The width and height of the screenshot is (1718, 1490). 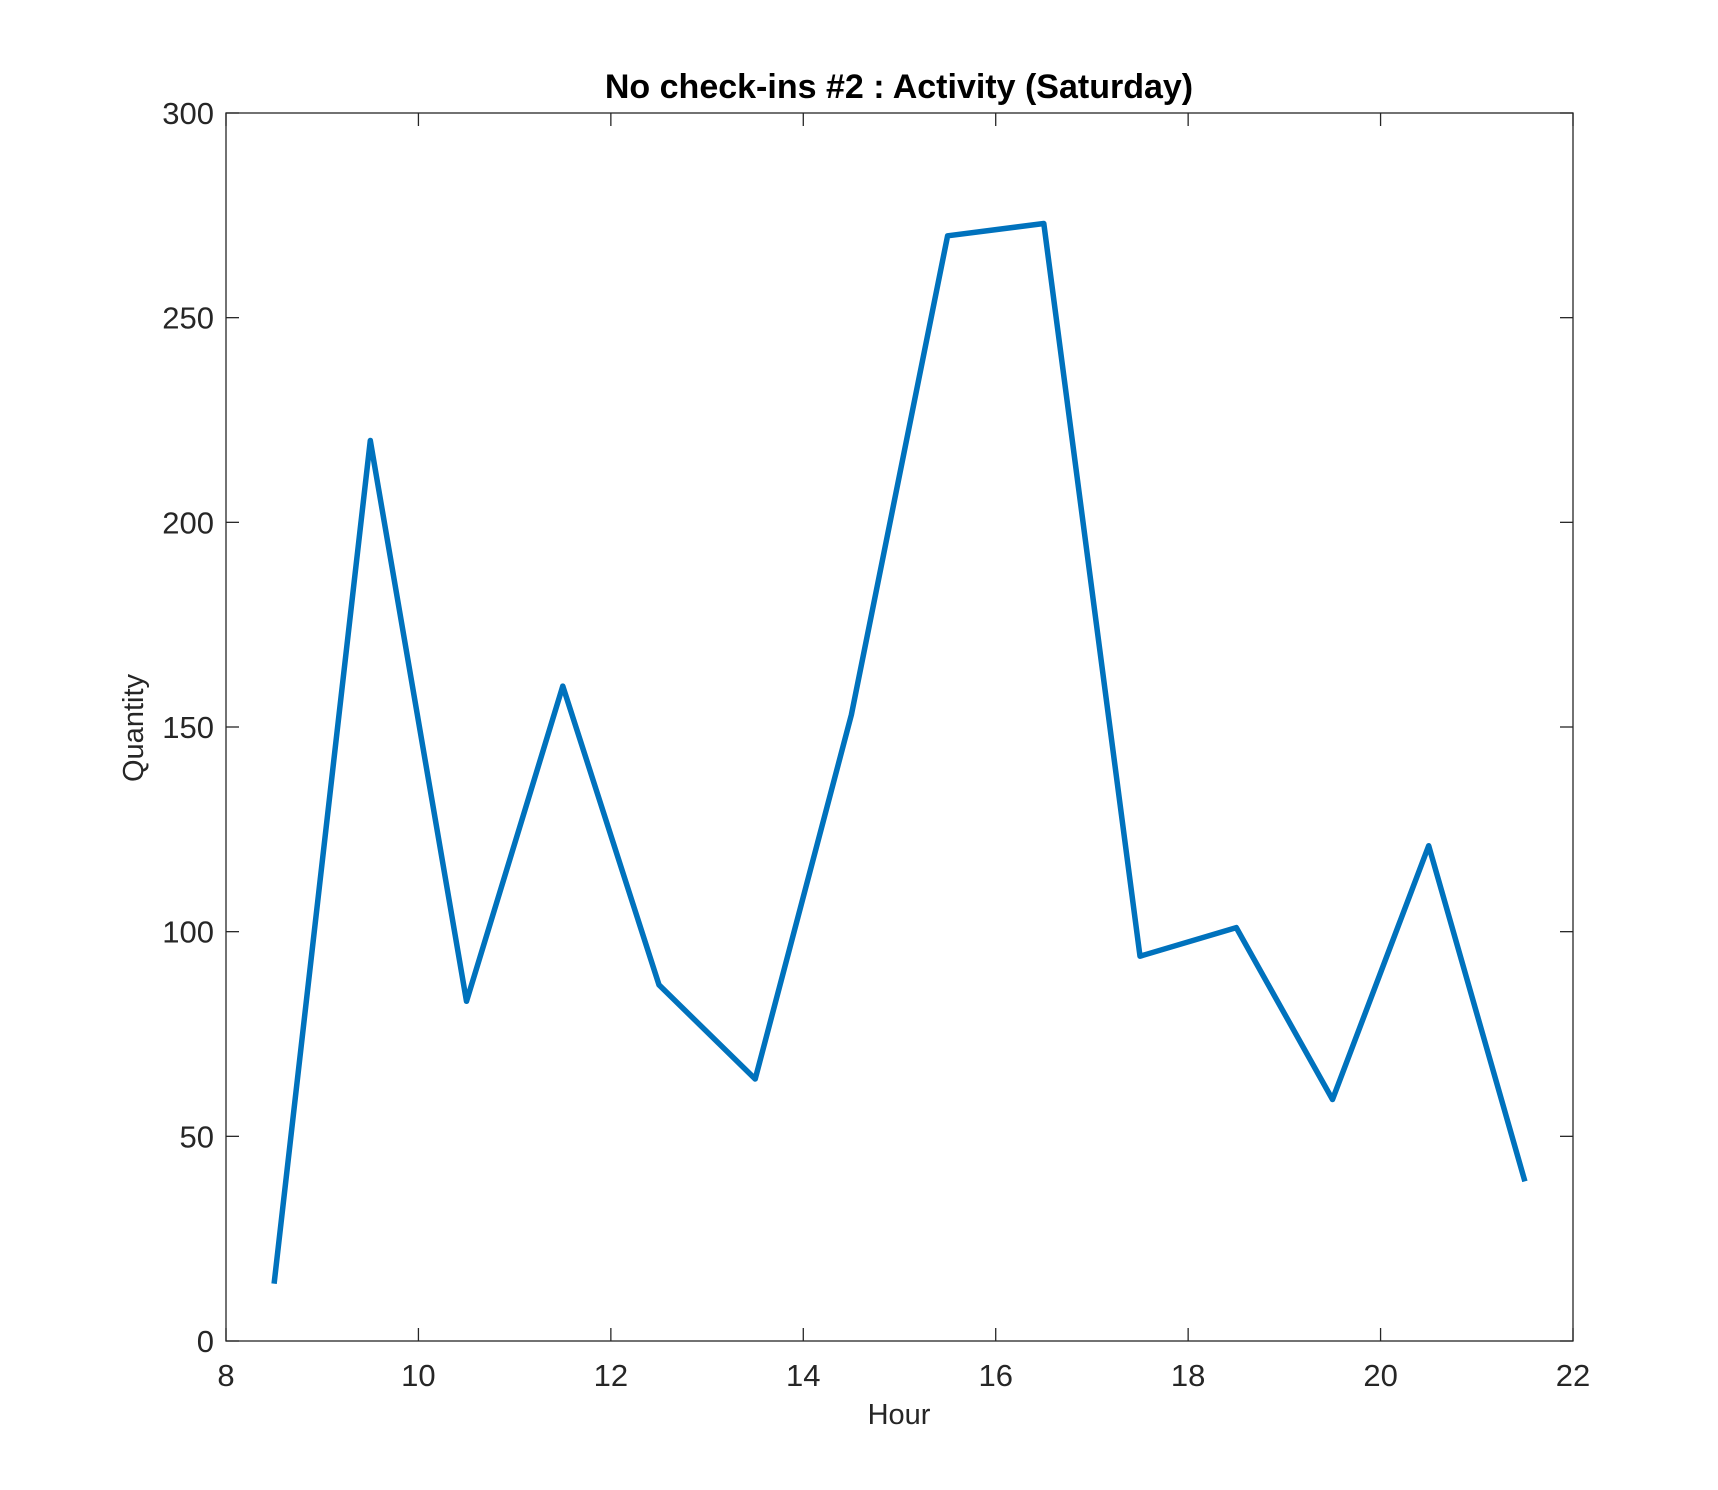 What do you see at coordinates (995, 1375) in the screenshot?
I see `x-tick-label: 16` at bounding box center [995, 1375].